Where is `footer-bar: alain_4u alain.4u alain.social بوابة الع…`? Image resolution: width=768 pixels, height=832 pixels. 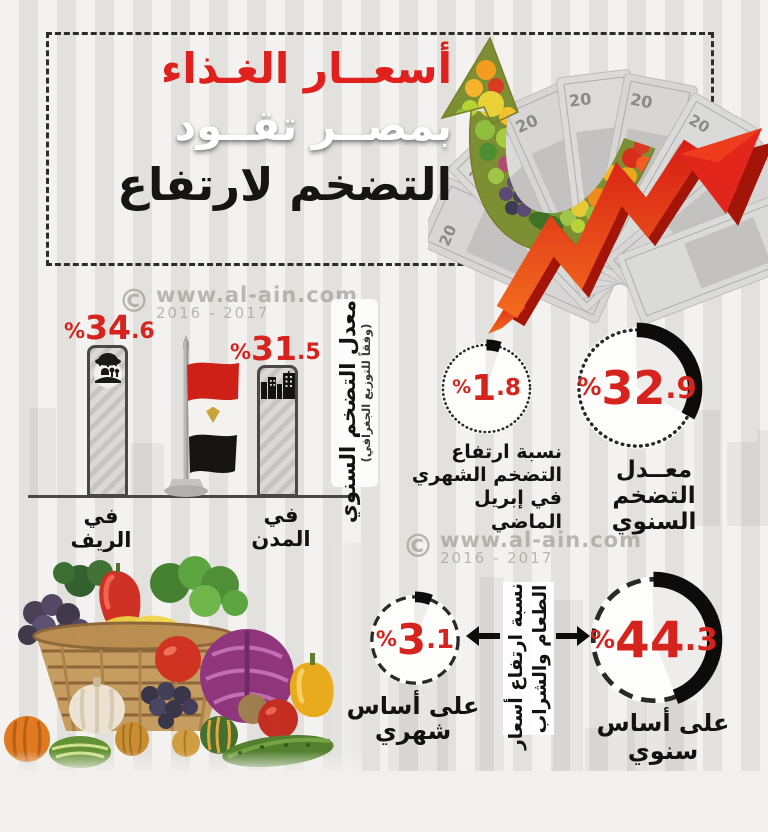
footer-bar: alain_4u alain.4u alain.social بوابة الع… is located at coordinates (384, 801).